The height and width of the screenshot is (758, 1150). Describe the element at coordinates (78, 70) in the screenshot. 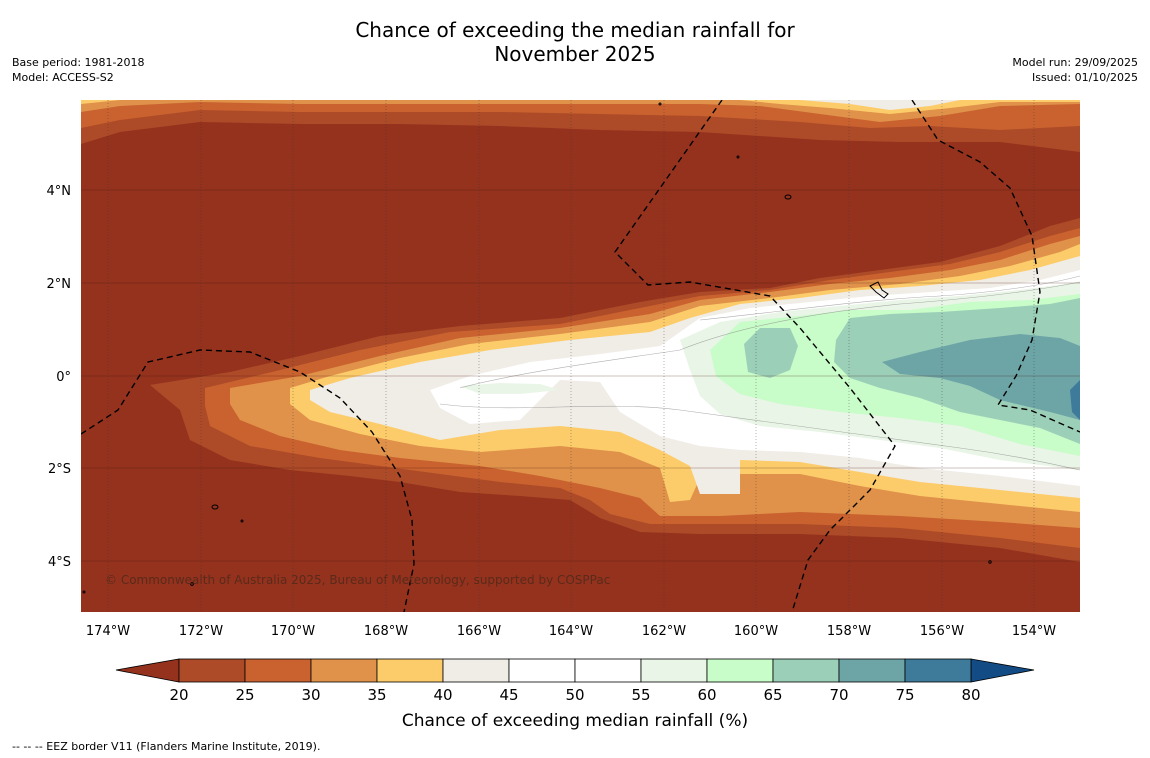

I see `meta-left: Base period: 1981-2018 Model: ACCESS-S2` at that location.